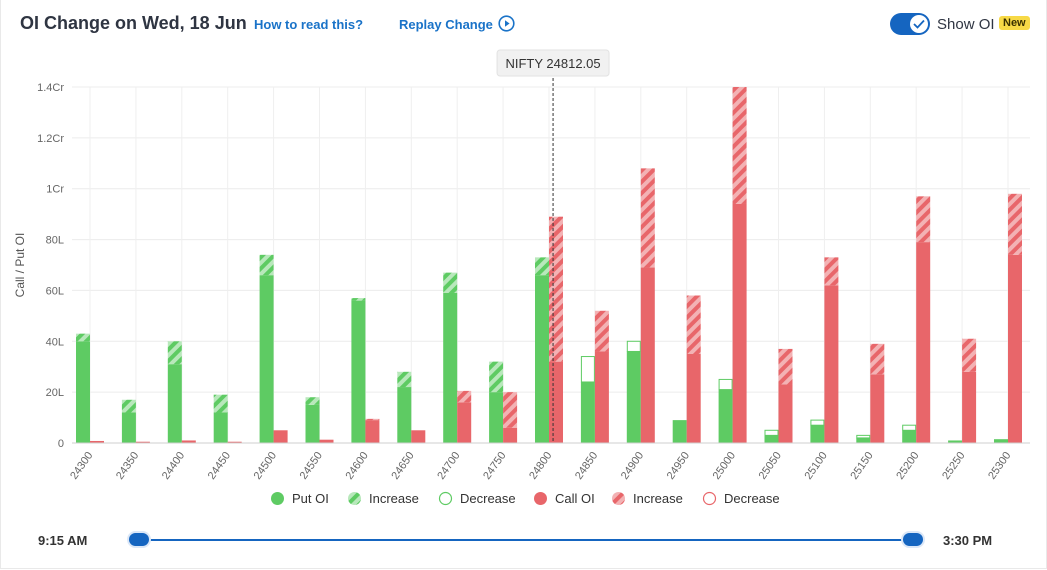 This screenshot has width=1047, height=570. What do you see at coordinates (299, 498) in the screenshot?
I see `legend-item-put-solid: Put OI` at bounding box center [299, 498].